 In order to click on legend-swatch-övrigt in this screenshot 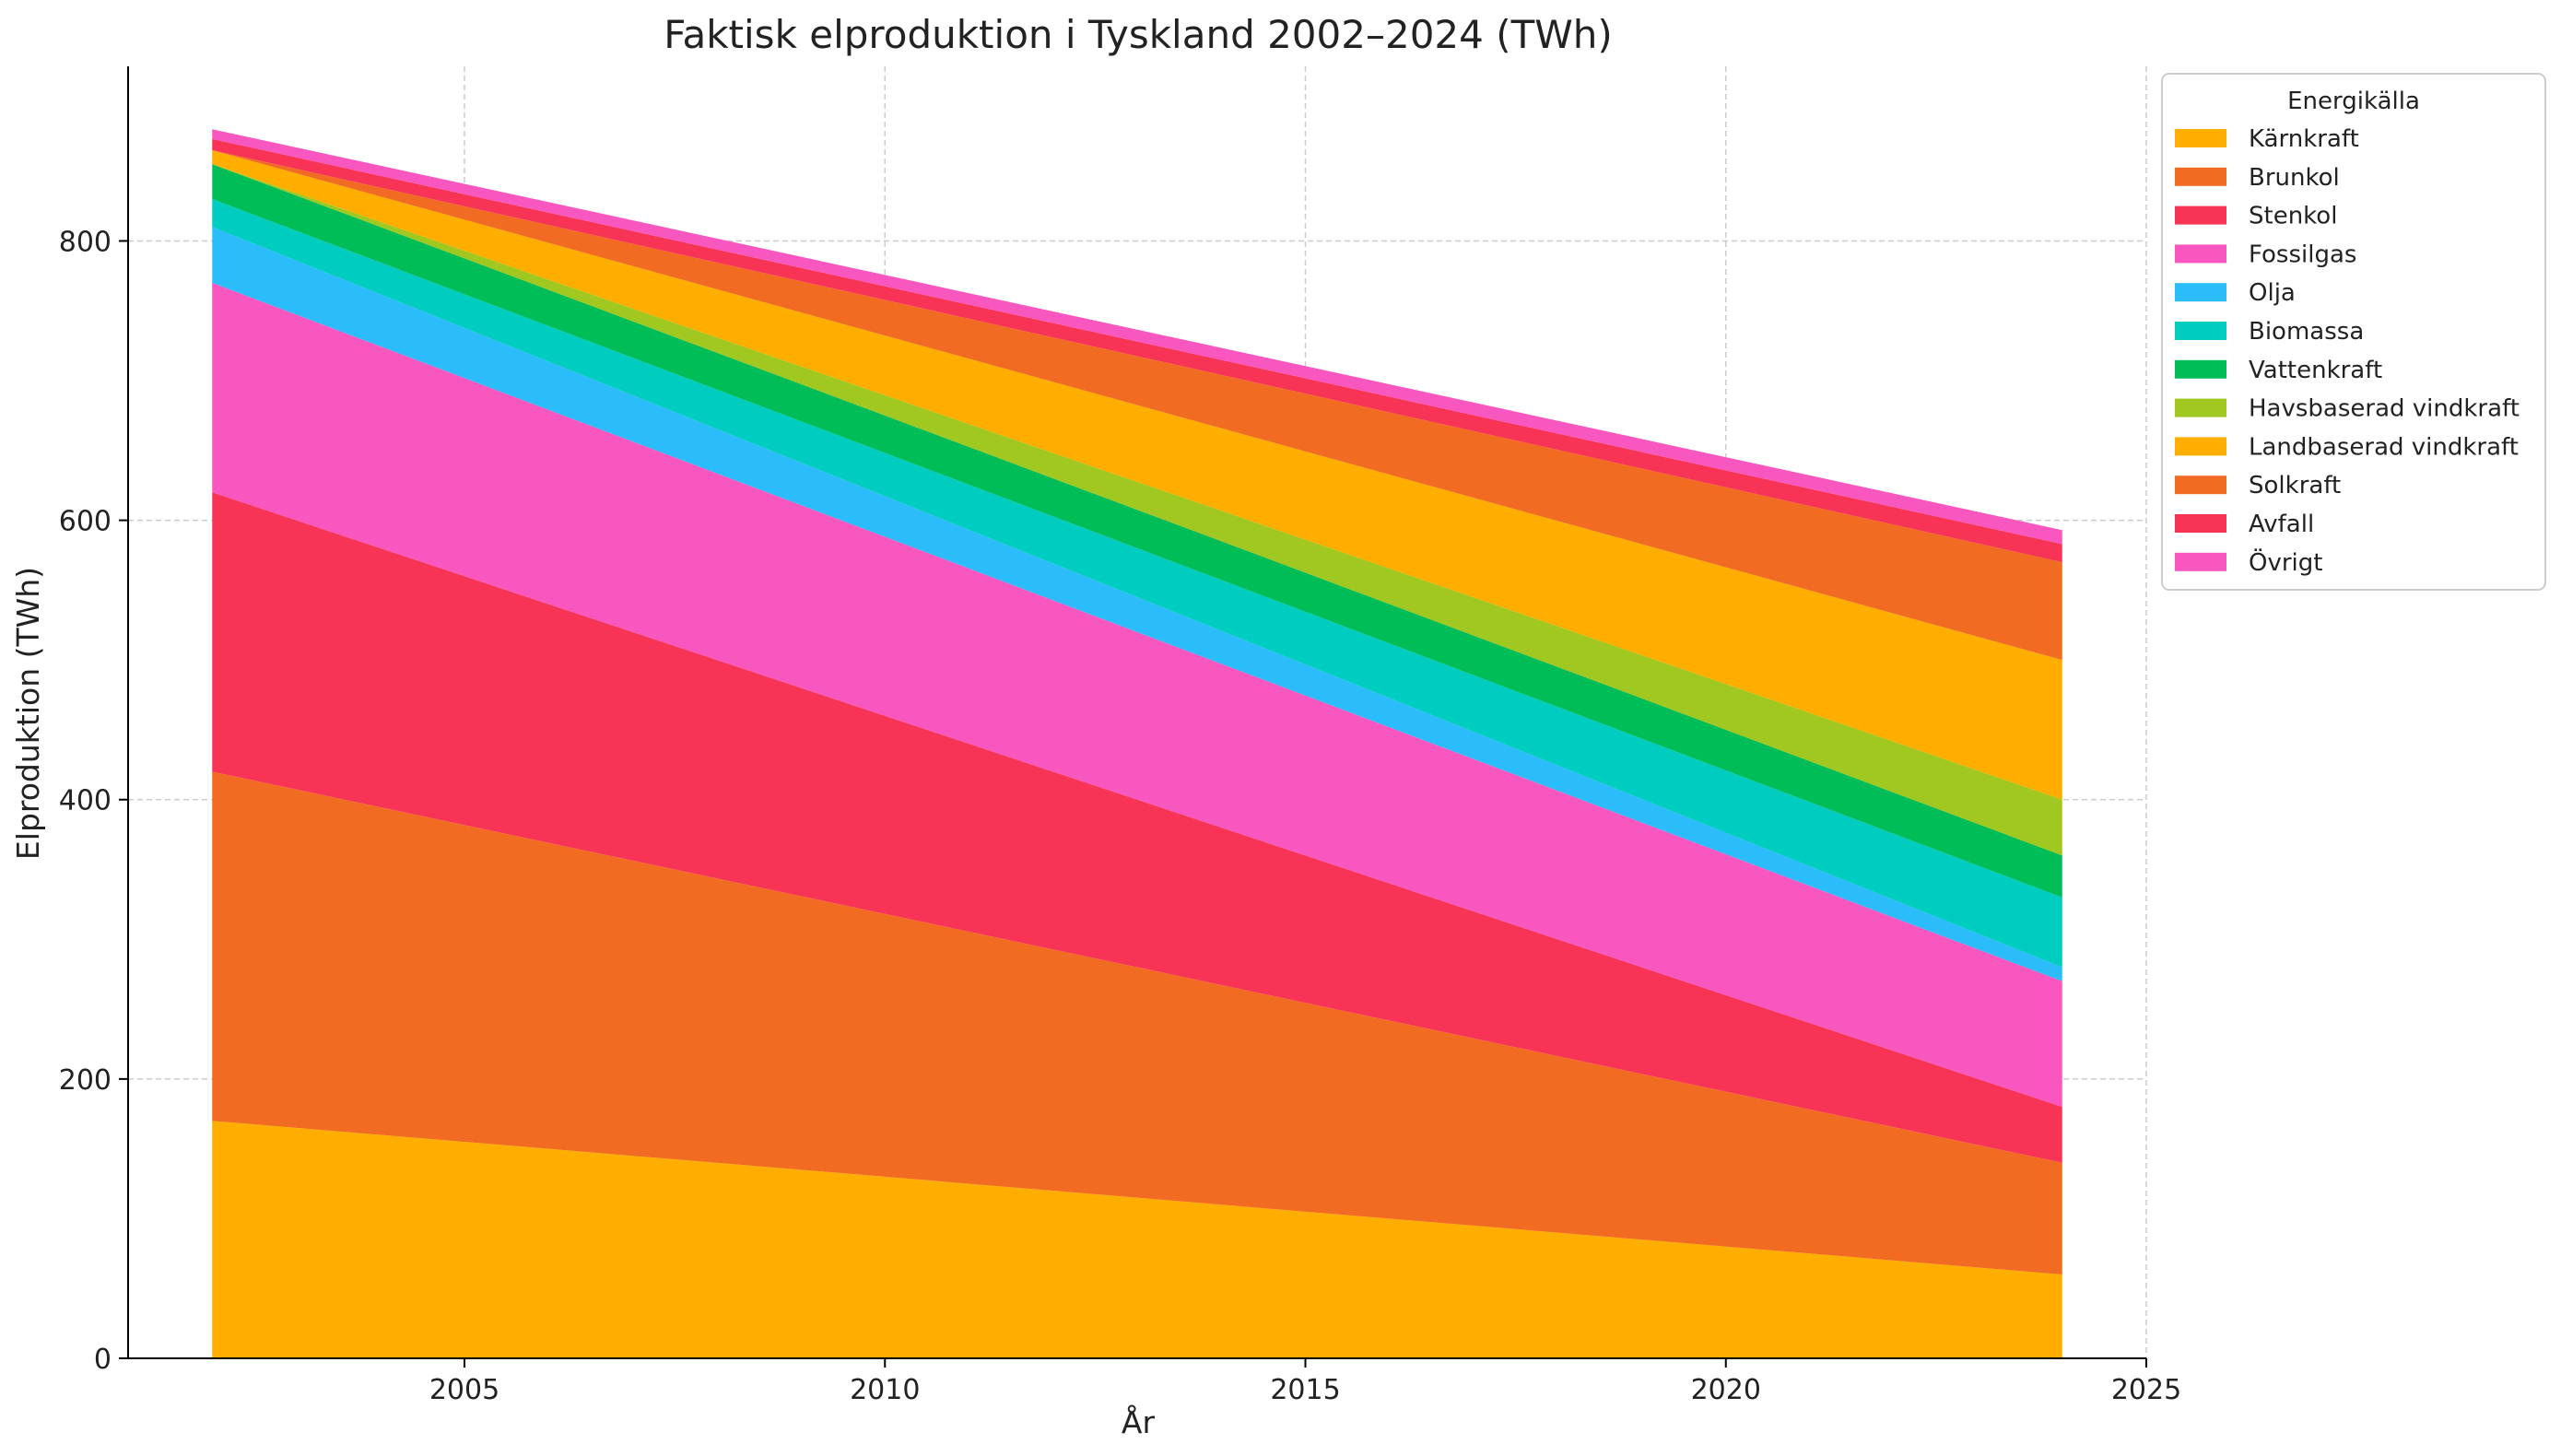, I will do `click(2201, 561)`.